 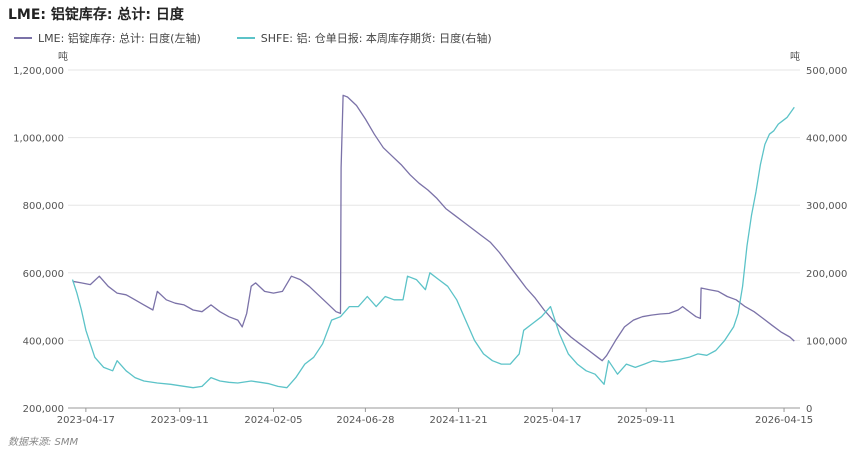 What do you see at coordinates (96, 15) in the screenshot?
I see `chart-title: LME: 铝锭库存: 总计: 日度` at bounding box center [96, 15].